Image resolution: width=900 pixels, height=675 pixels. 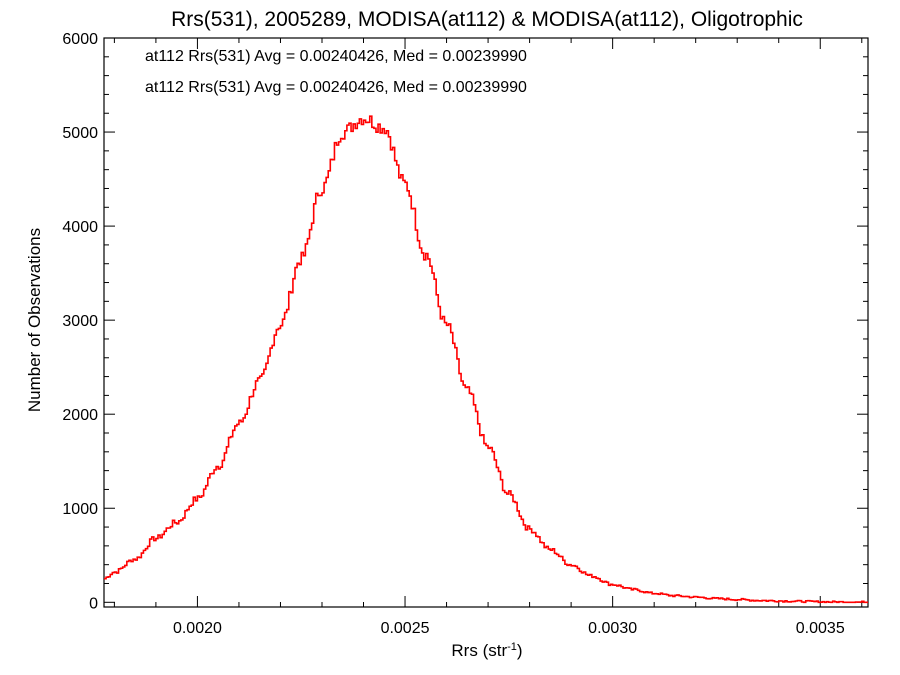 What do you see at coordinates (80, 227) in the screenshot?
I see `y-tick-label: 4000` at bounding box center [80, 227].